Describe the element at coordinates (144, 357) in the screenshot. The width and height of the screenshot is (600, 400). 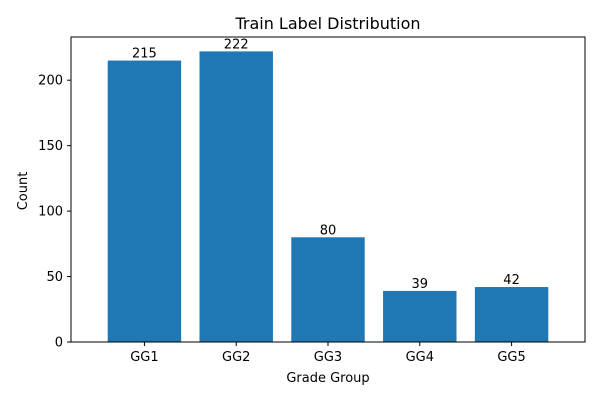
I see `x-tick-label-gg1: GG1` at that location.